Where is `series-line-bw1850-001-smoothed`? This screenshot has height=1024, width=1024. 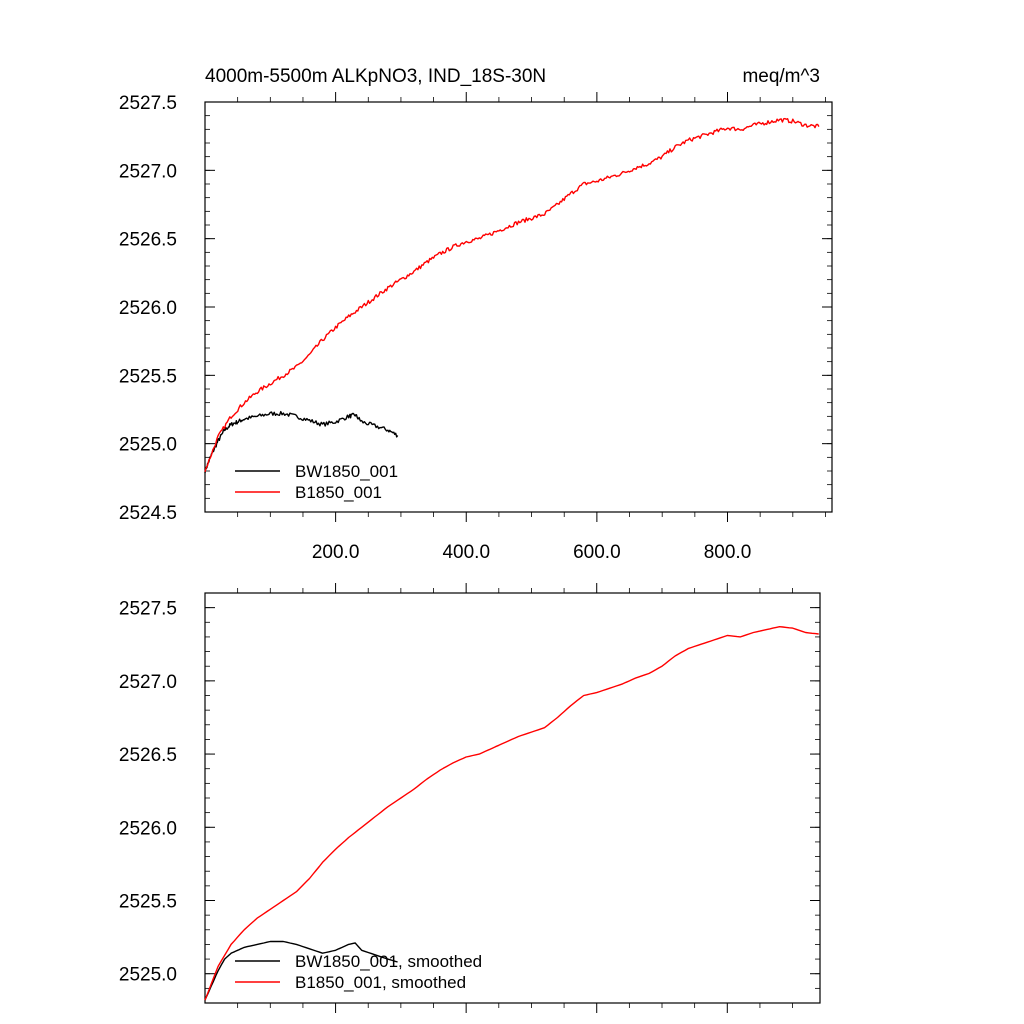 series-line-bw1850-001-smoothed is located at coordinates (301, 970).